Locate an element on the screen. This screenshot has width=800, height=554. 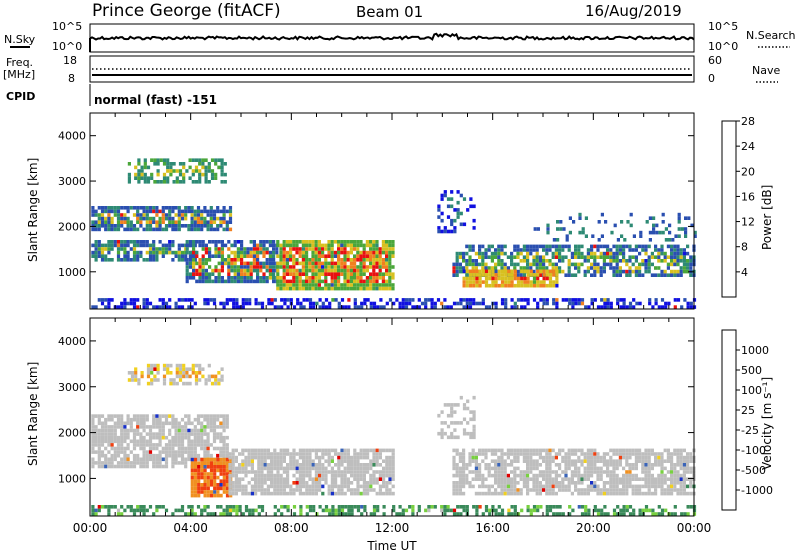
colorbar-tick-label: 1000 is located at coordinates (755, 350).